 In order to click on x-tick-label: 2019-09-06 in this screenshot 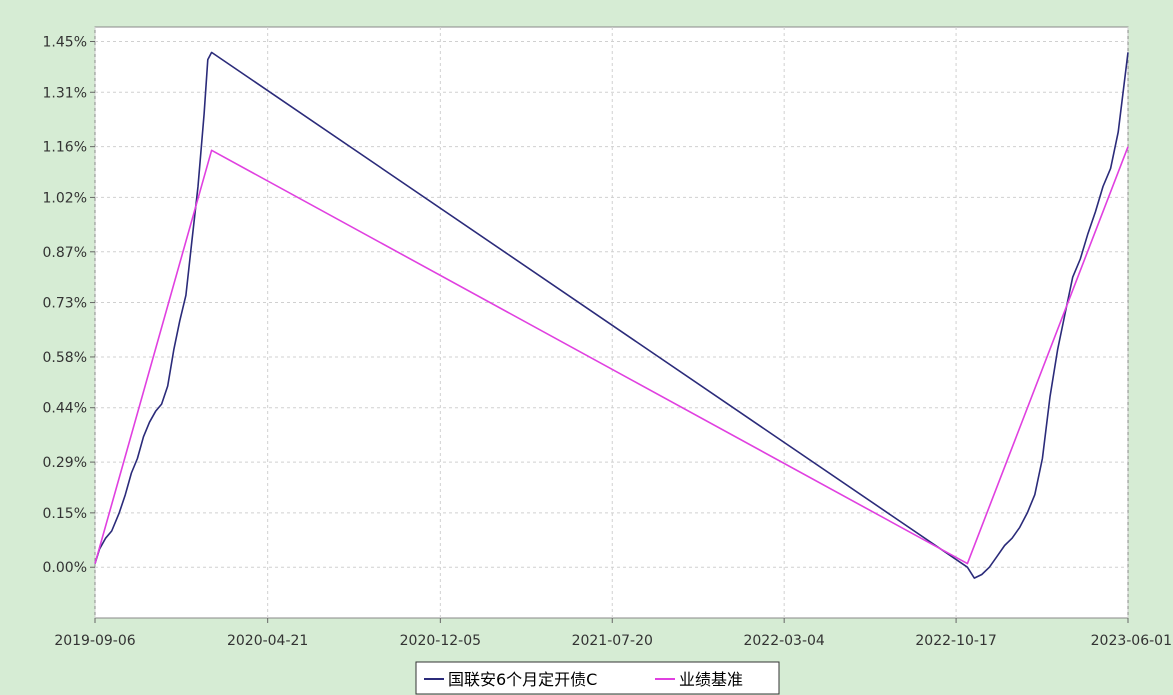, I will do `click(94, 641)`.